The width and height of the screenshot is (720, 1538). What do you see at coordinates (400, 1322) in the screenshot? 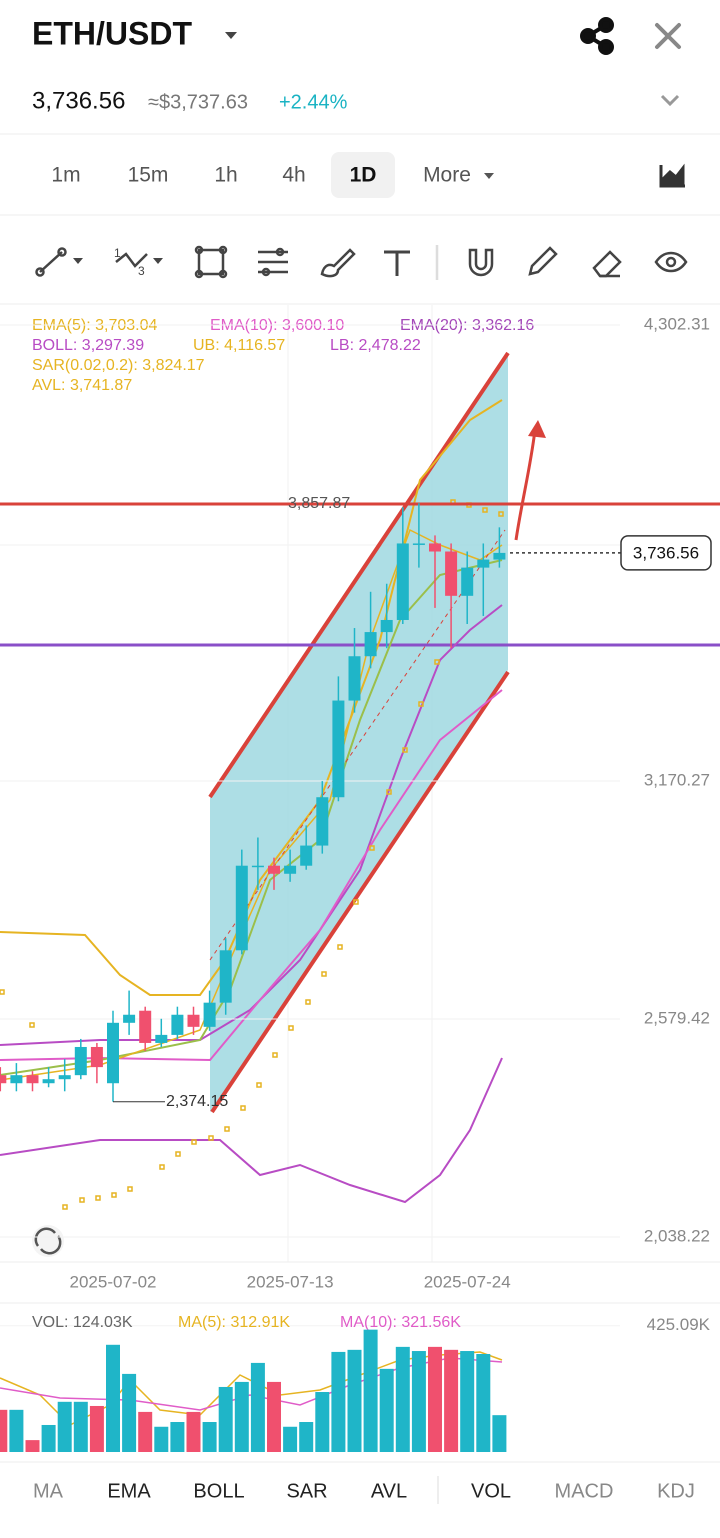
I see `volume-legend: MA(10): 321.56K` at bounding box center [400, 1322].